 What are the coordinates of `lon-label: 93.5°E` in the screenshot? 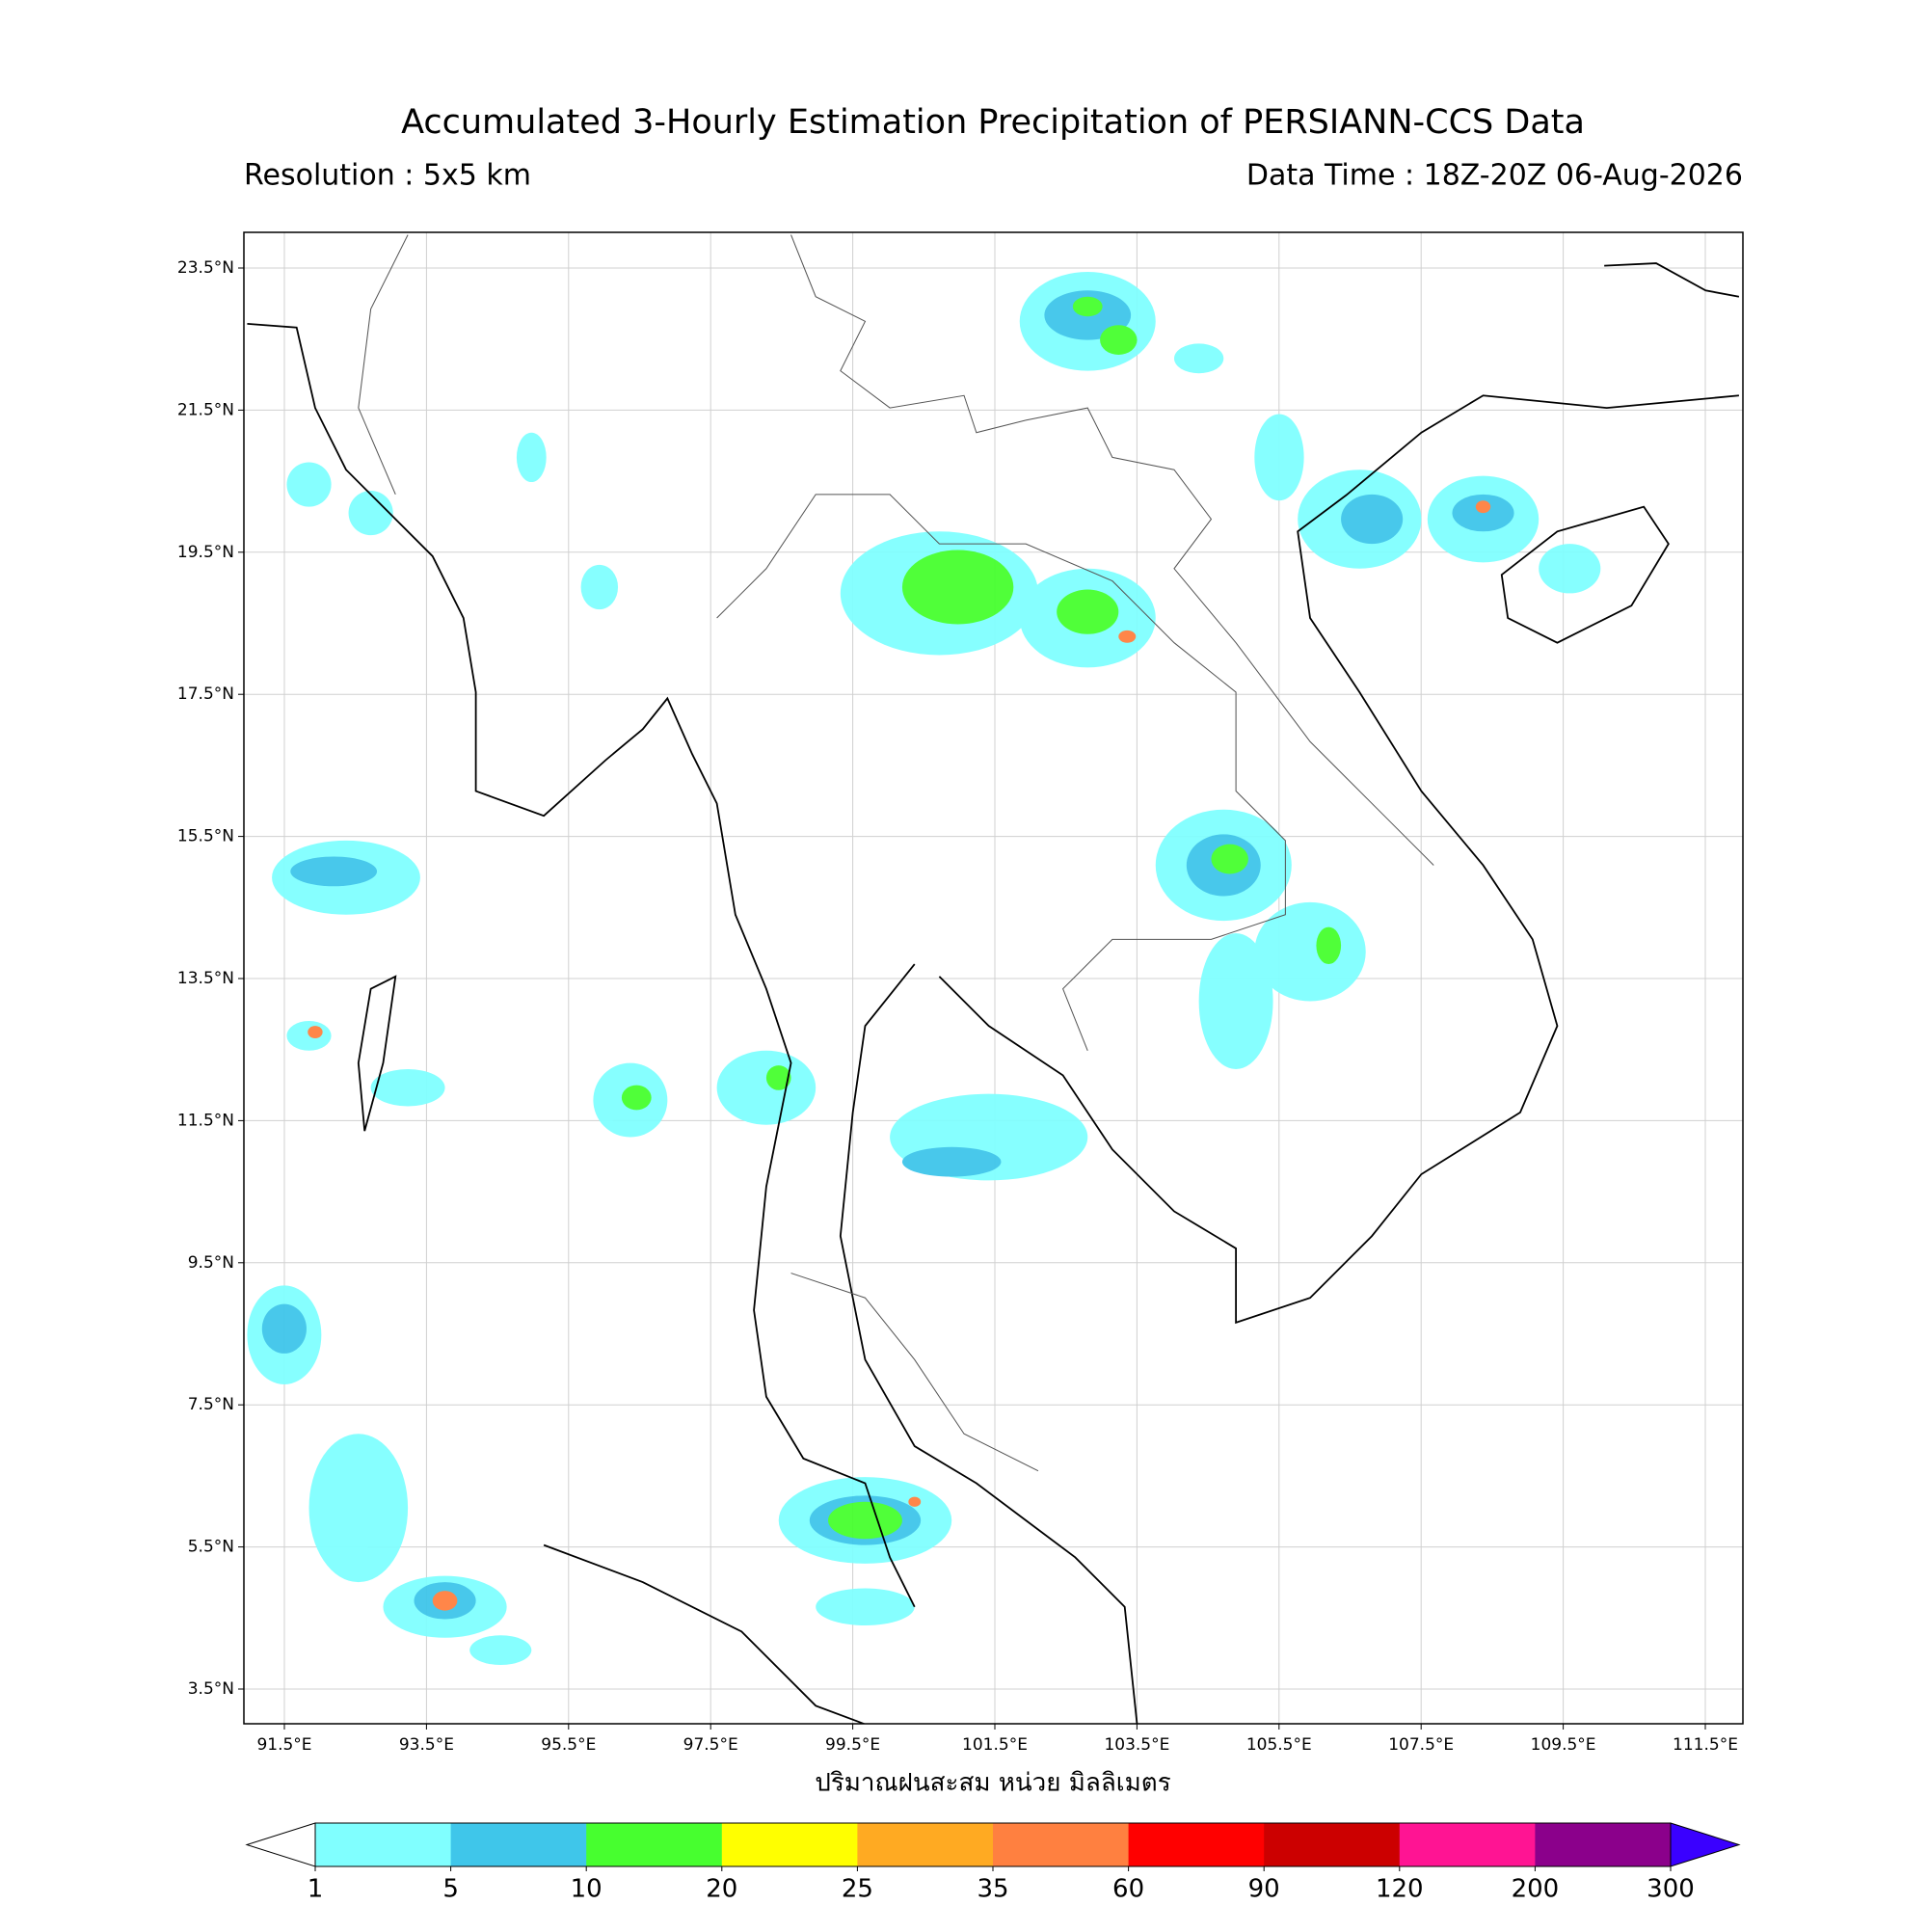 It's located at (426, 1745).